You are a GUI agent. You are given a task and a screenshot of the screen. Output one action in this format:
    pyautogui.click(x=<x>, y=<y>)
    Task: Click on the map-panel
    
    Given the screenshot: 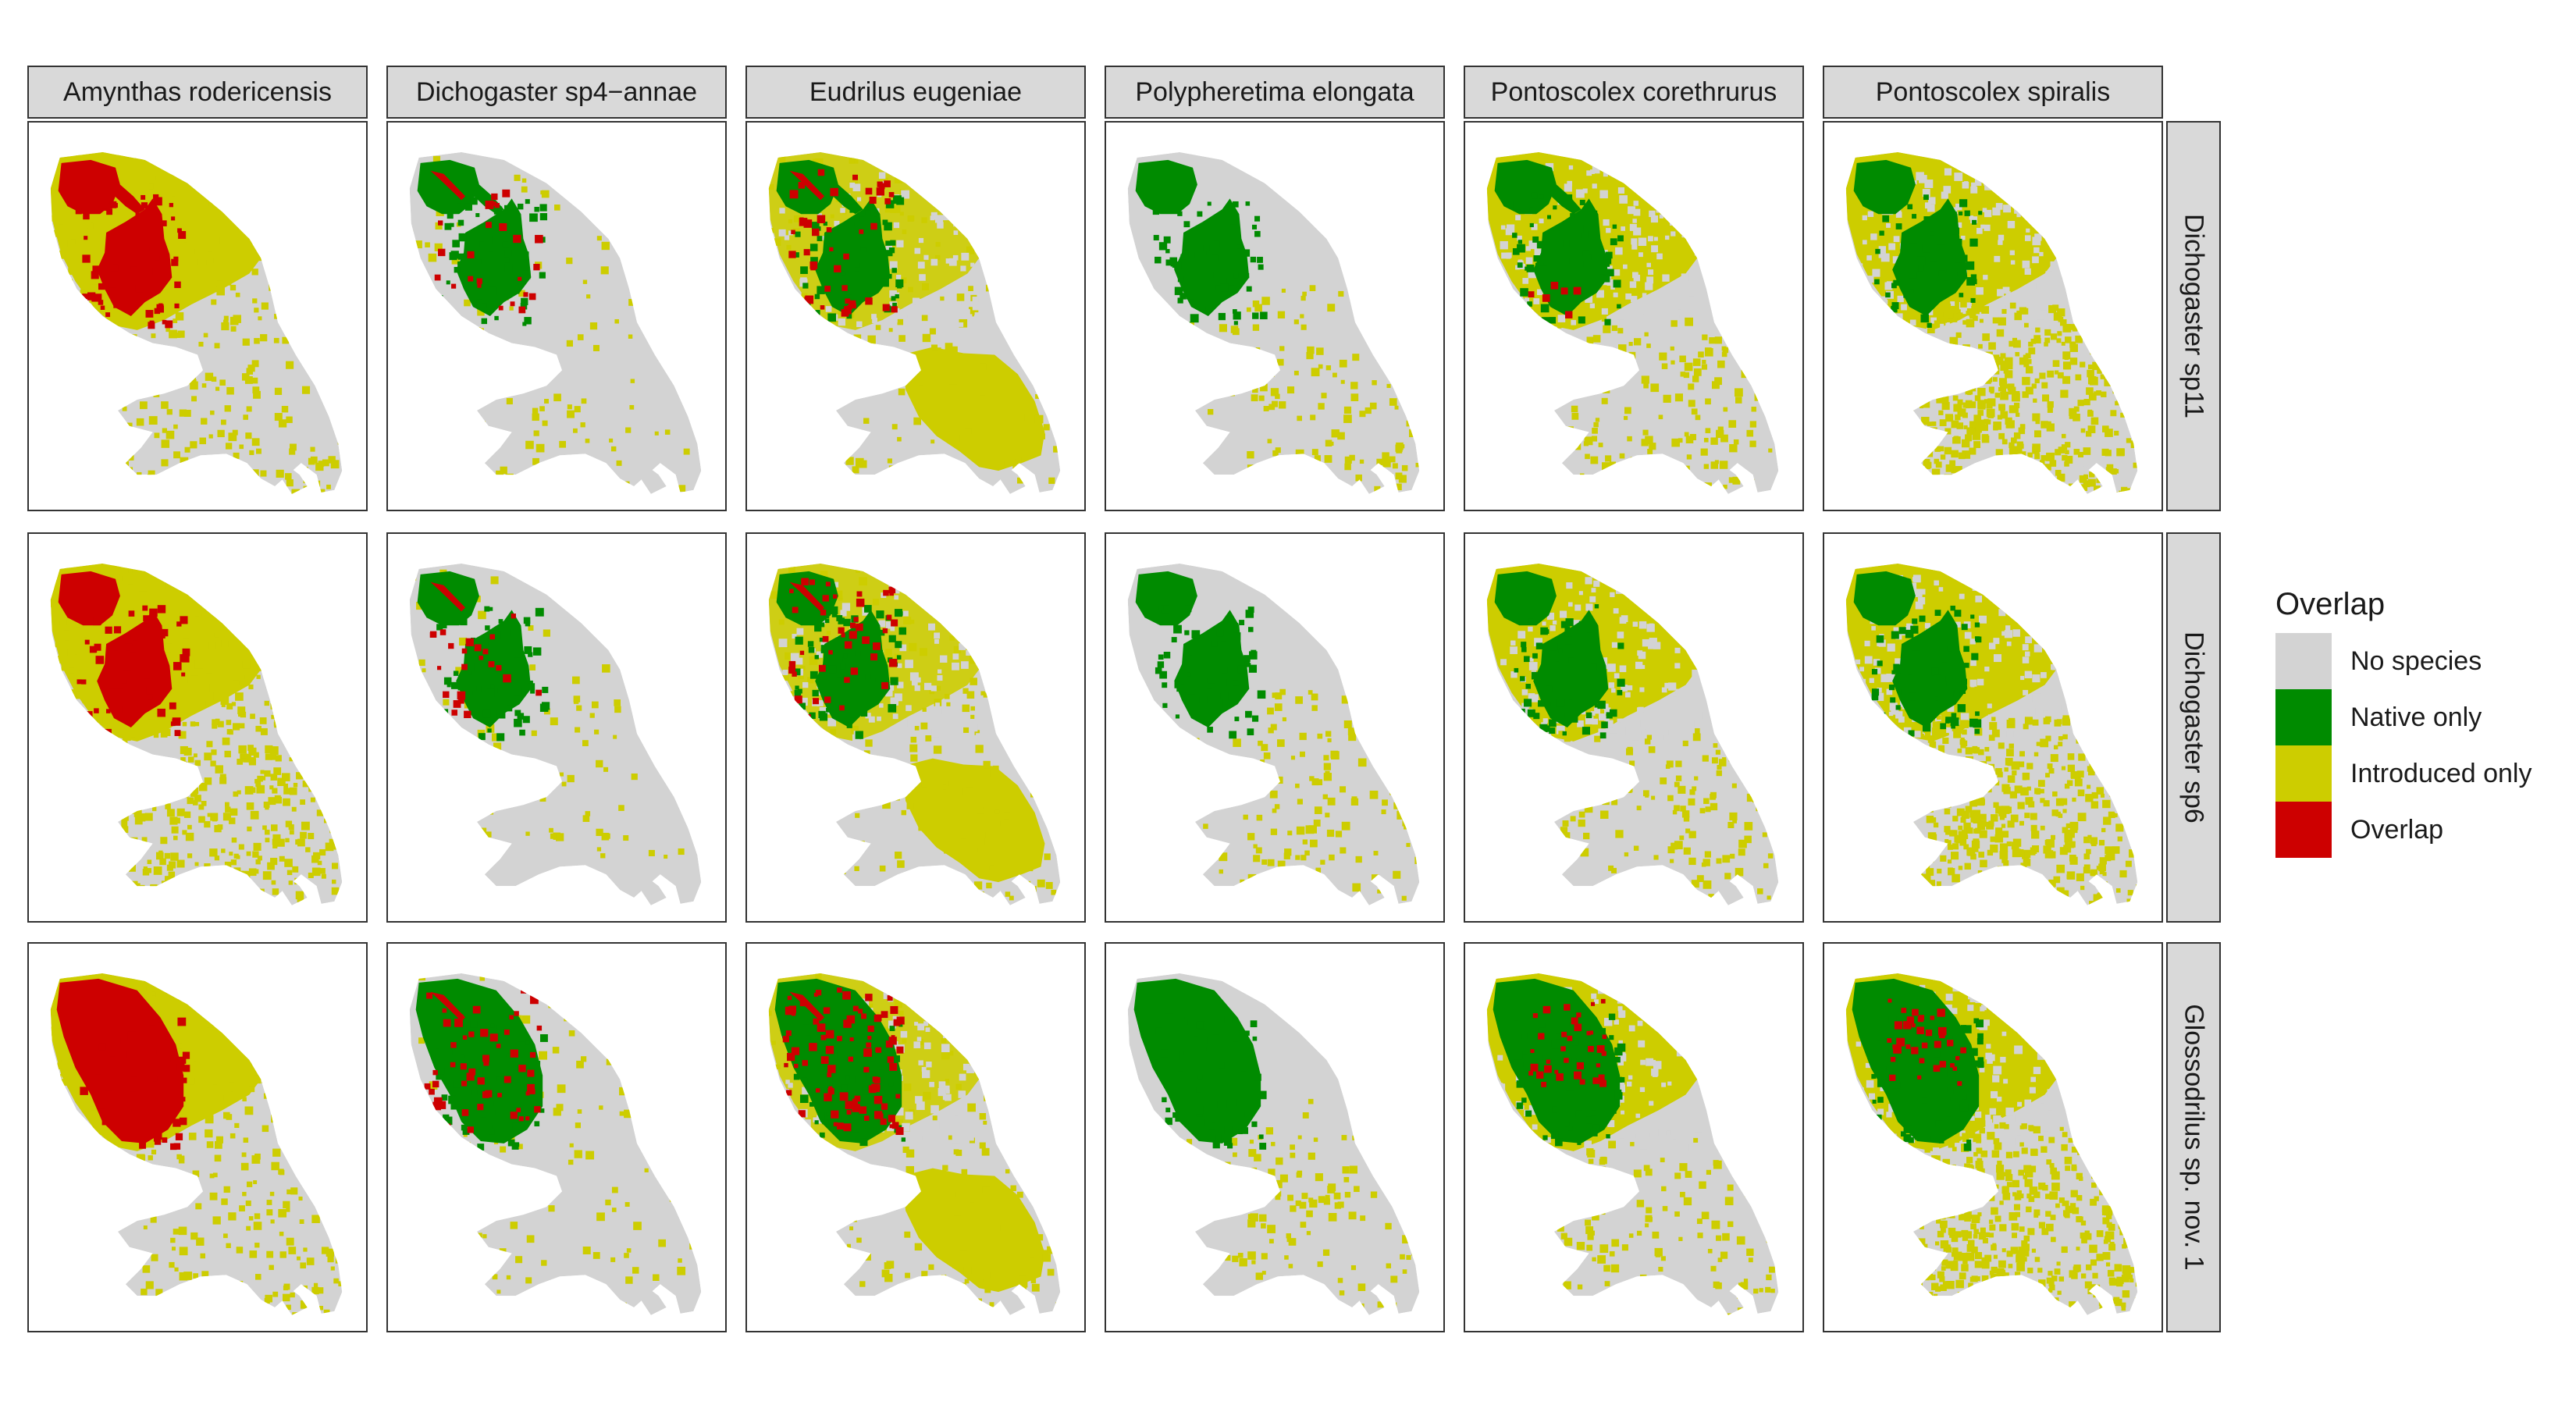 What is the action you would take?
    pyautogui.click(x=556, y=727)
    